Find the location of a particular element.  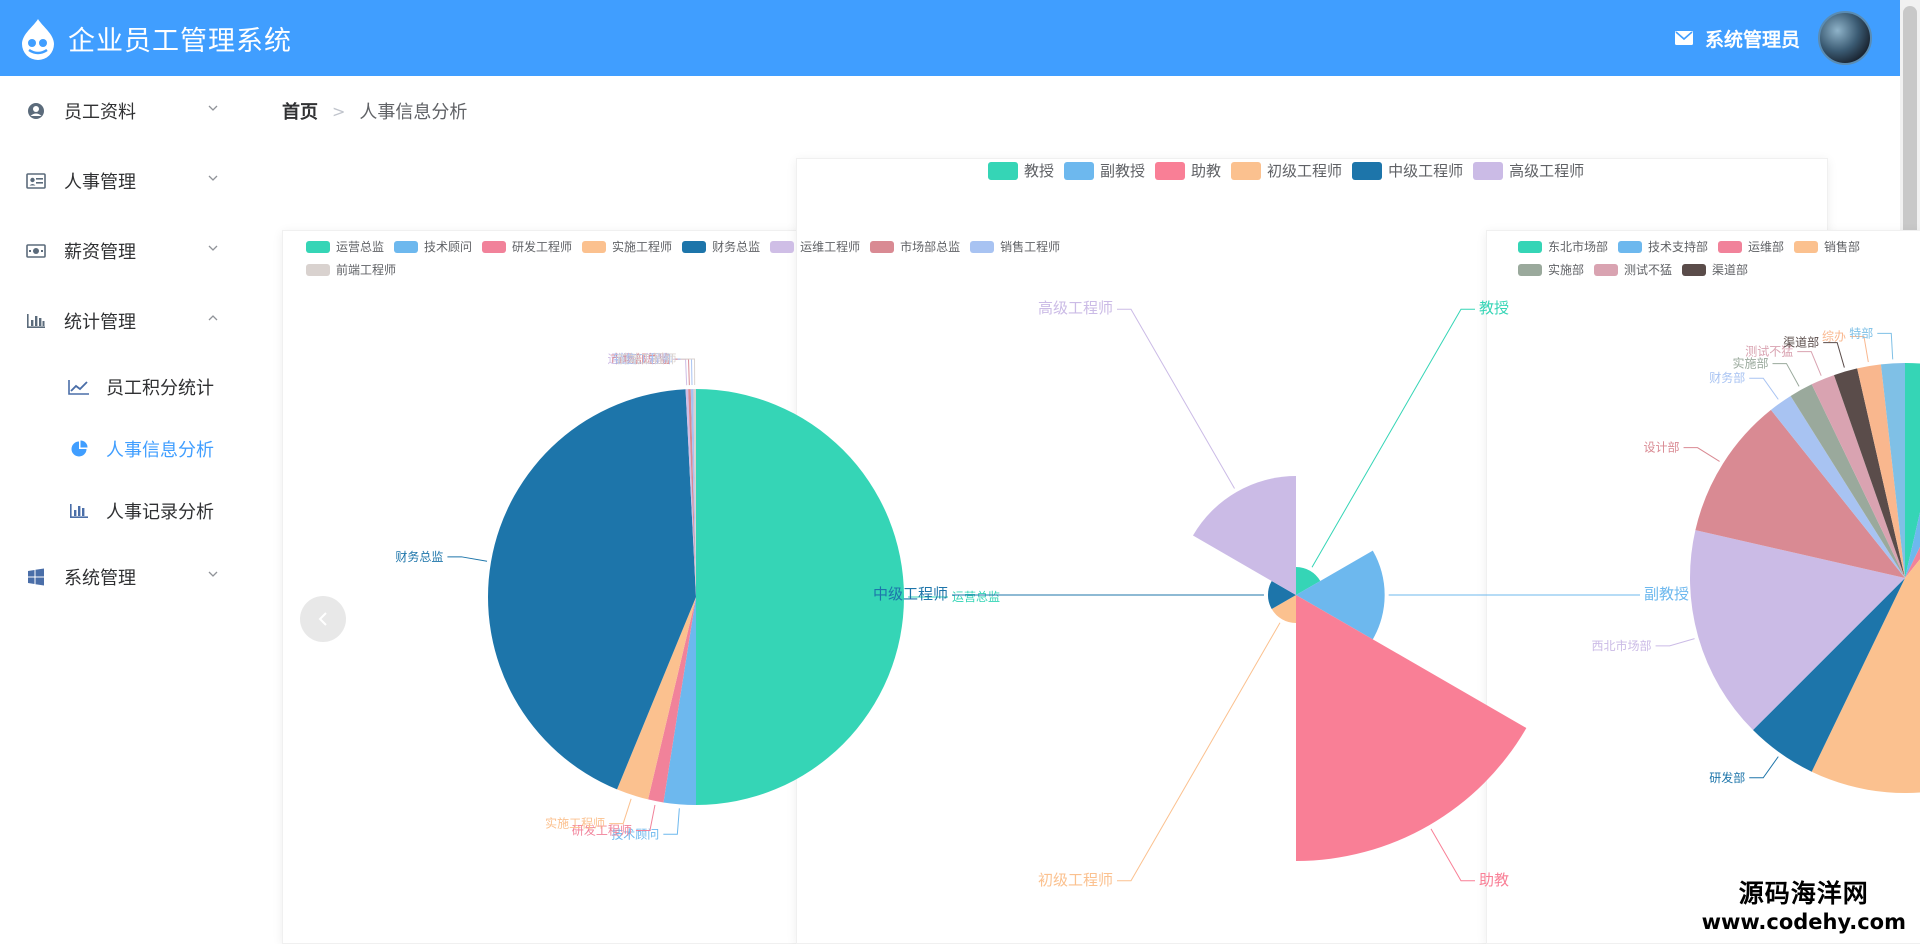

legend-item: 前端工程师 is located at coordinates (351, 269).